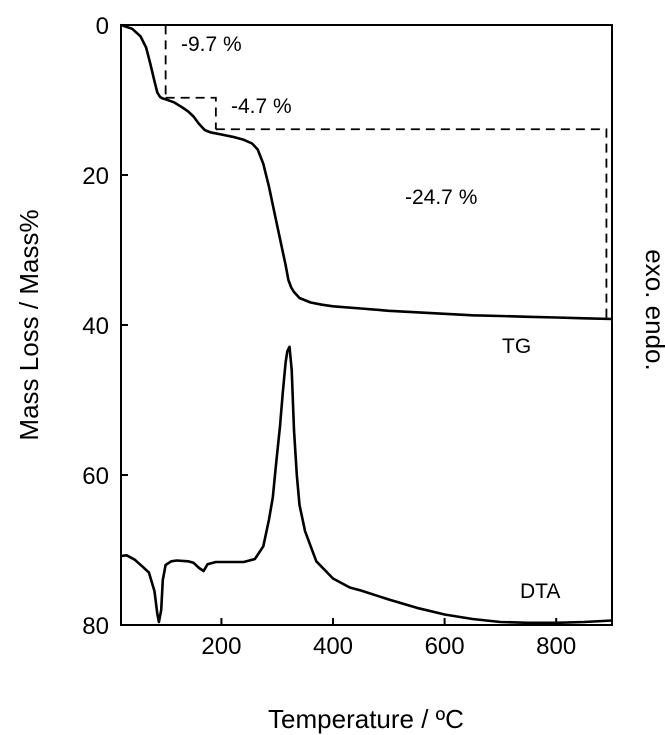 The image size is (665, 735). What do you see at coordinates (333, 646) in the screenshot?
I see `x-tick-label-400: 400` at bounding box center [333, 646].